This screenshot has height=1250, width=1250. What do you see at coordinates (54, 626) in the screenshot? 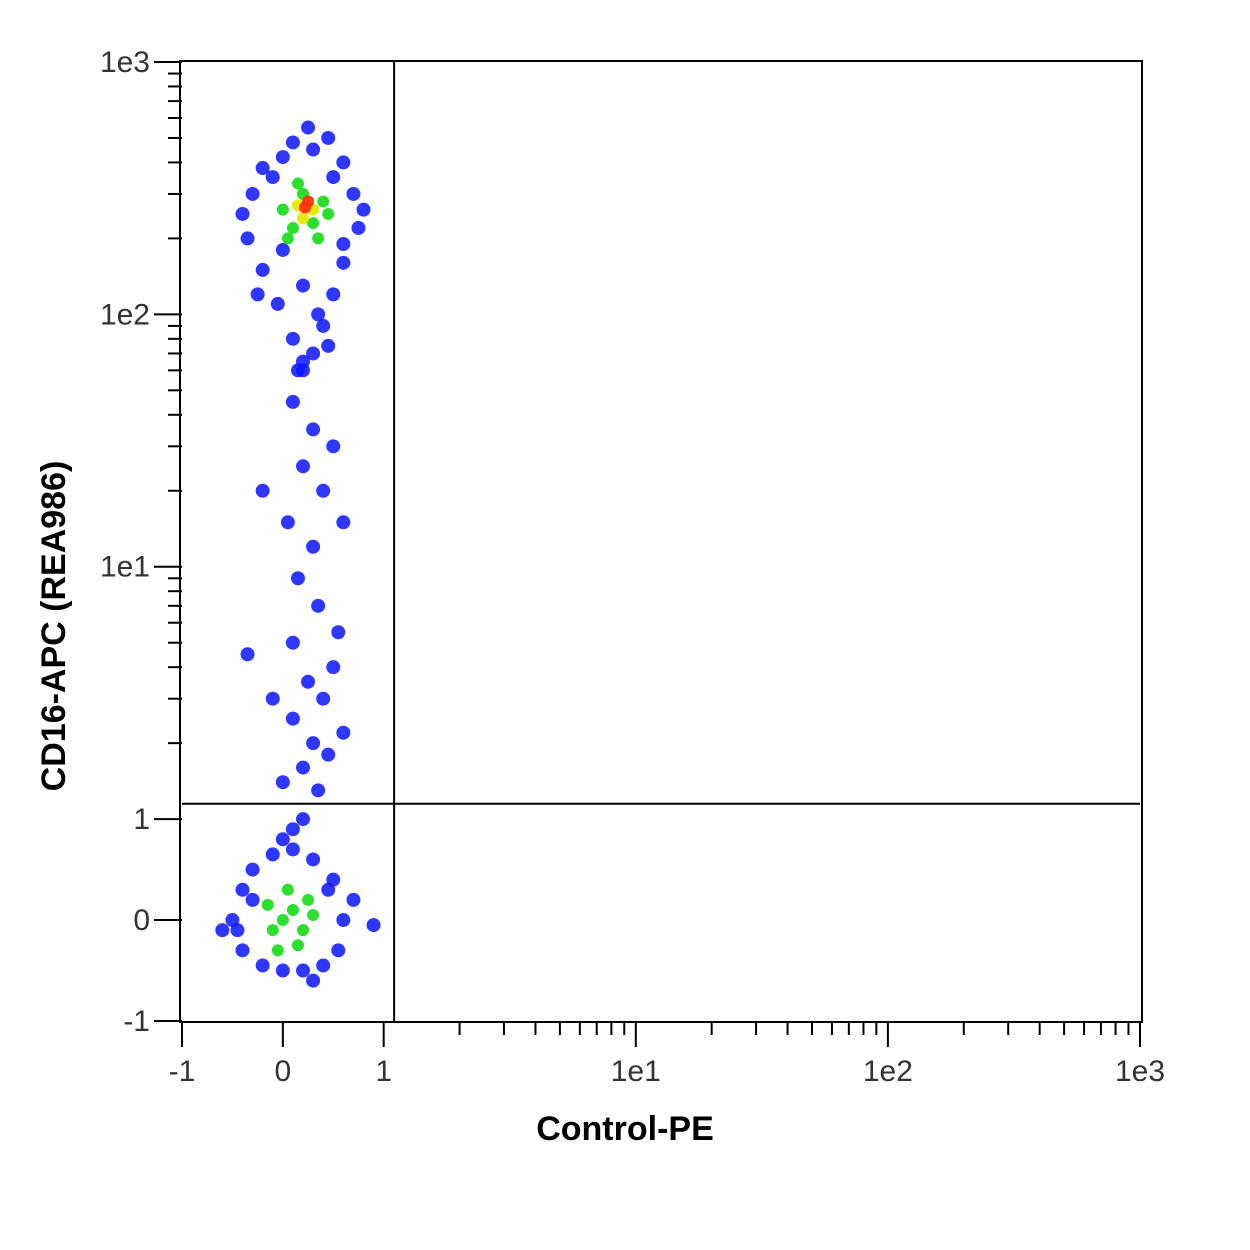
I see `y-axis-title: CD16-APC (REA986)` at bounding box center [54, 626].